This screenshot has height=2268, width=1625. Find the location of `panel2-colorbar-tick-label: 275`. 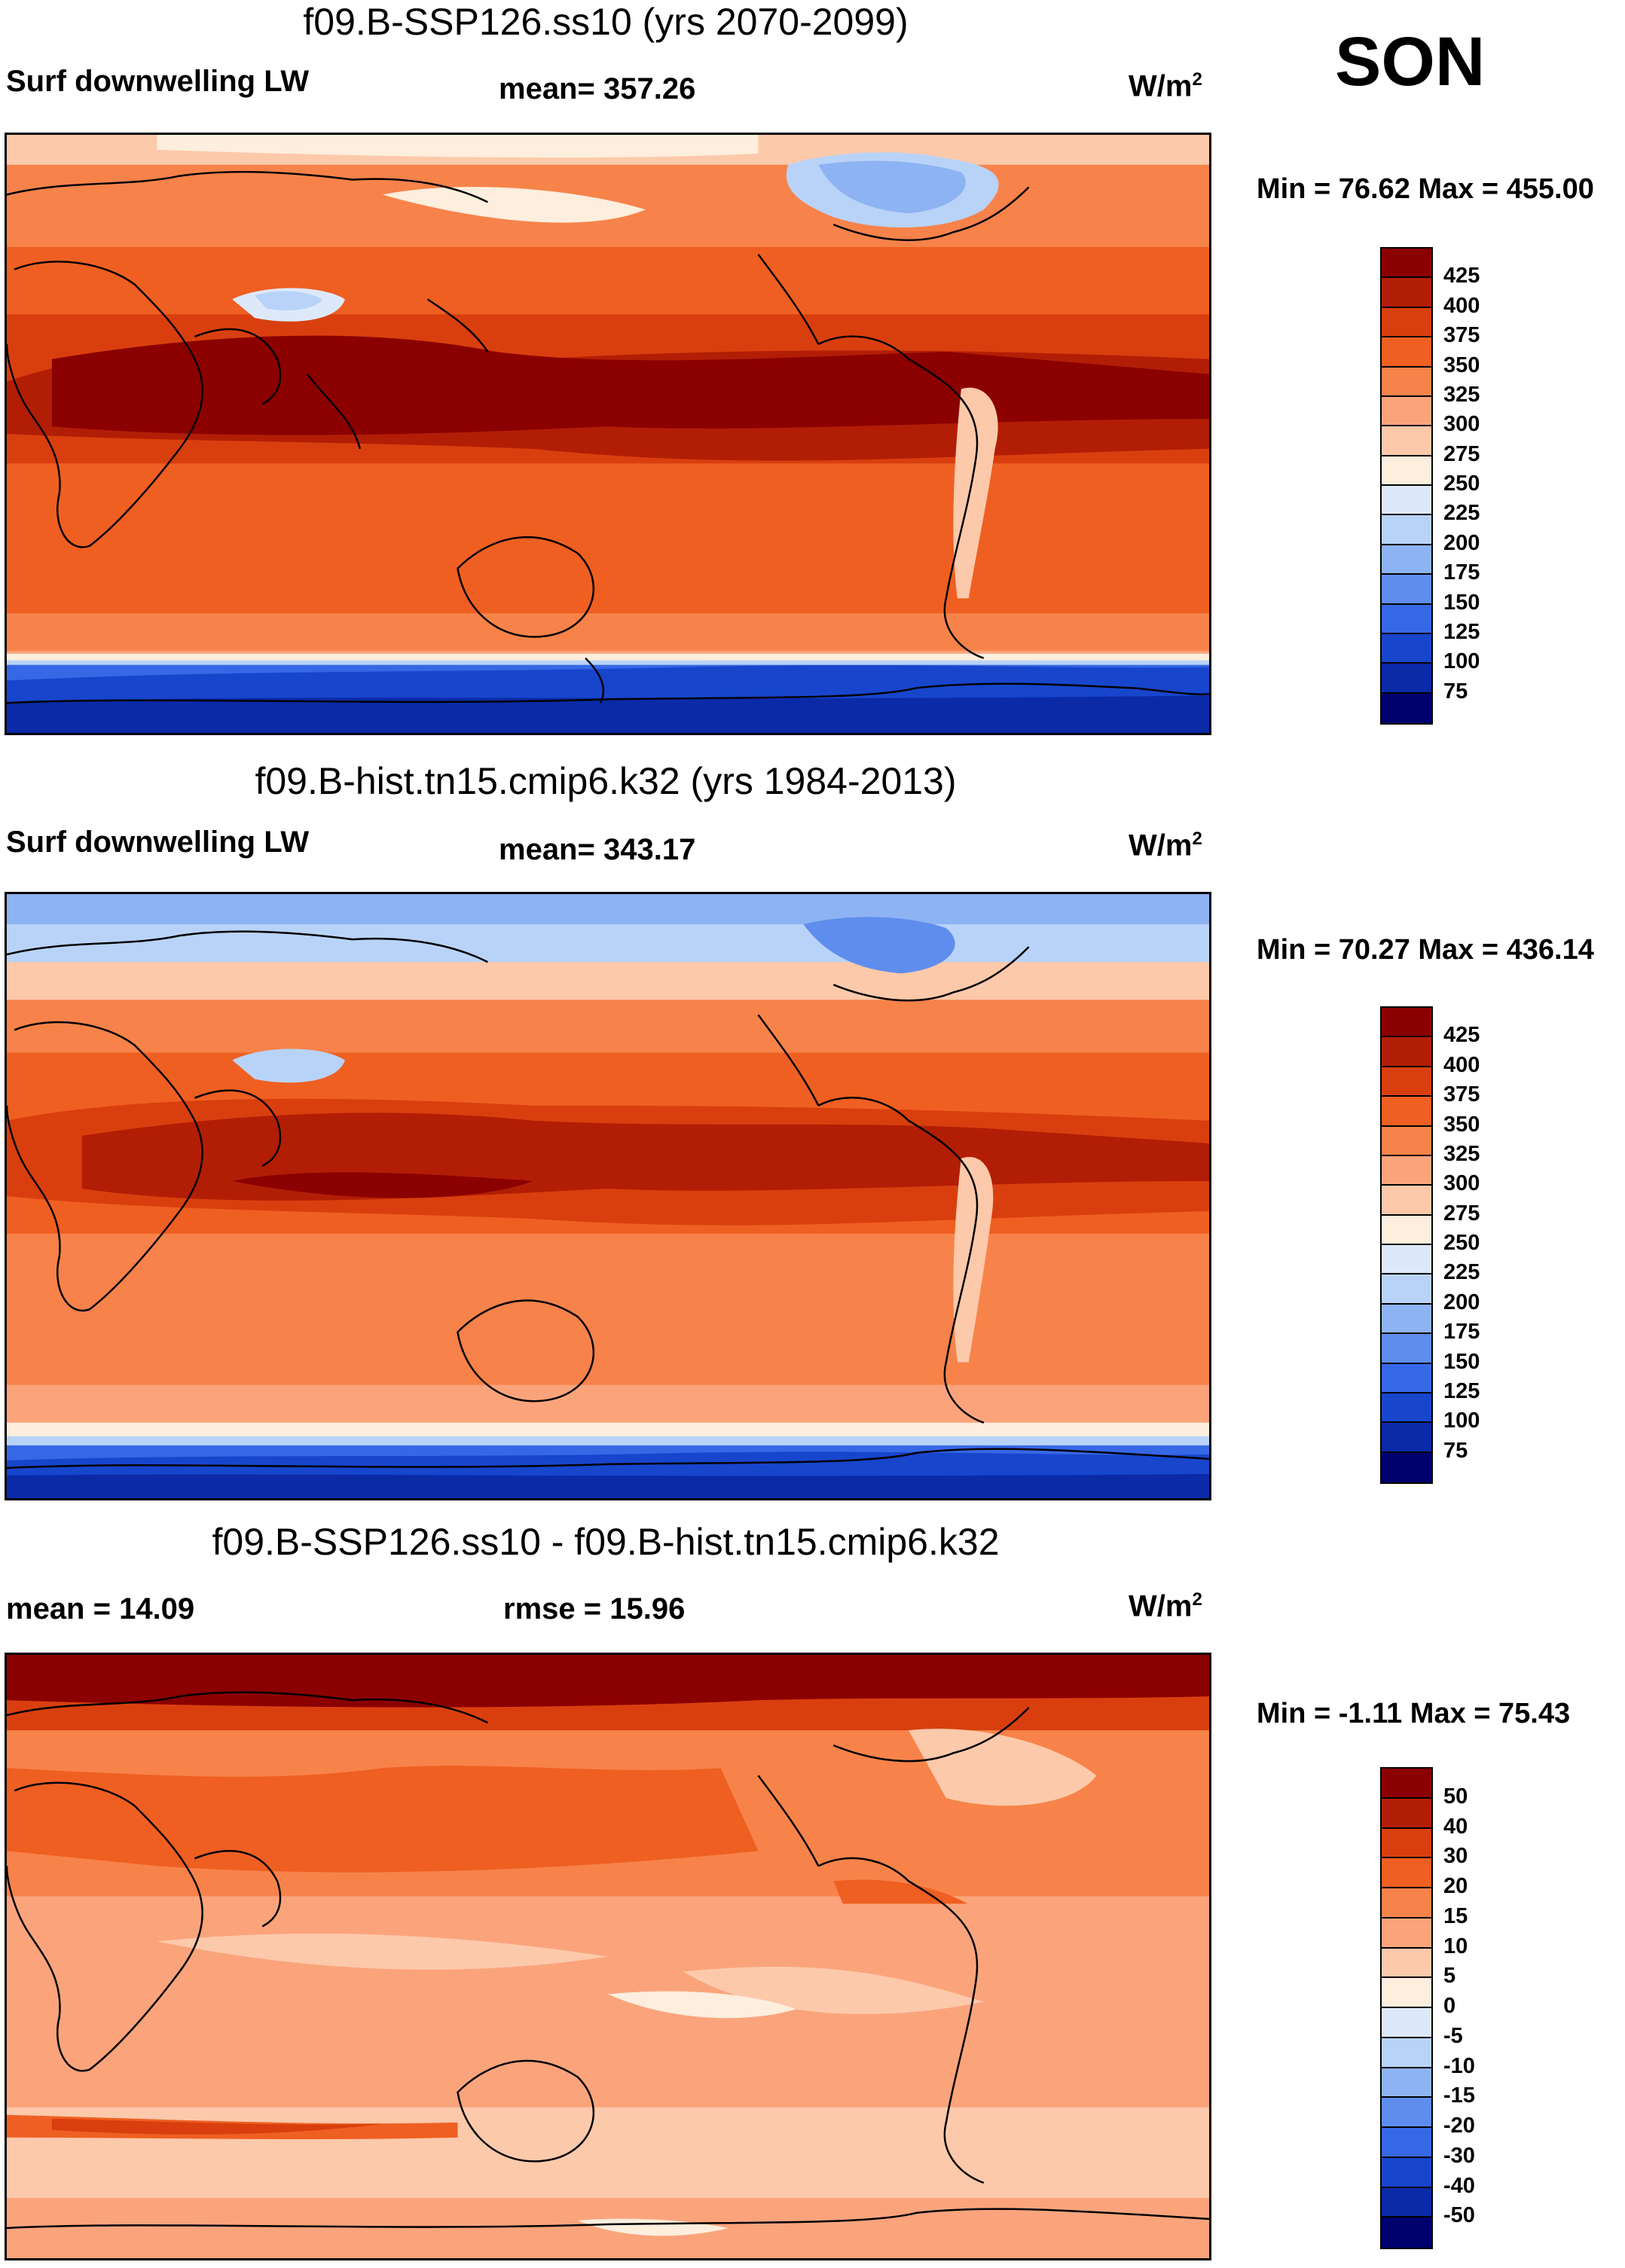

panel2-colorbar-tick-label: 275 is located at coordinates (1461, 1214).